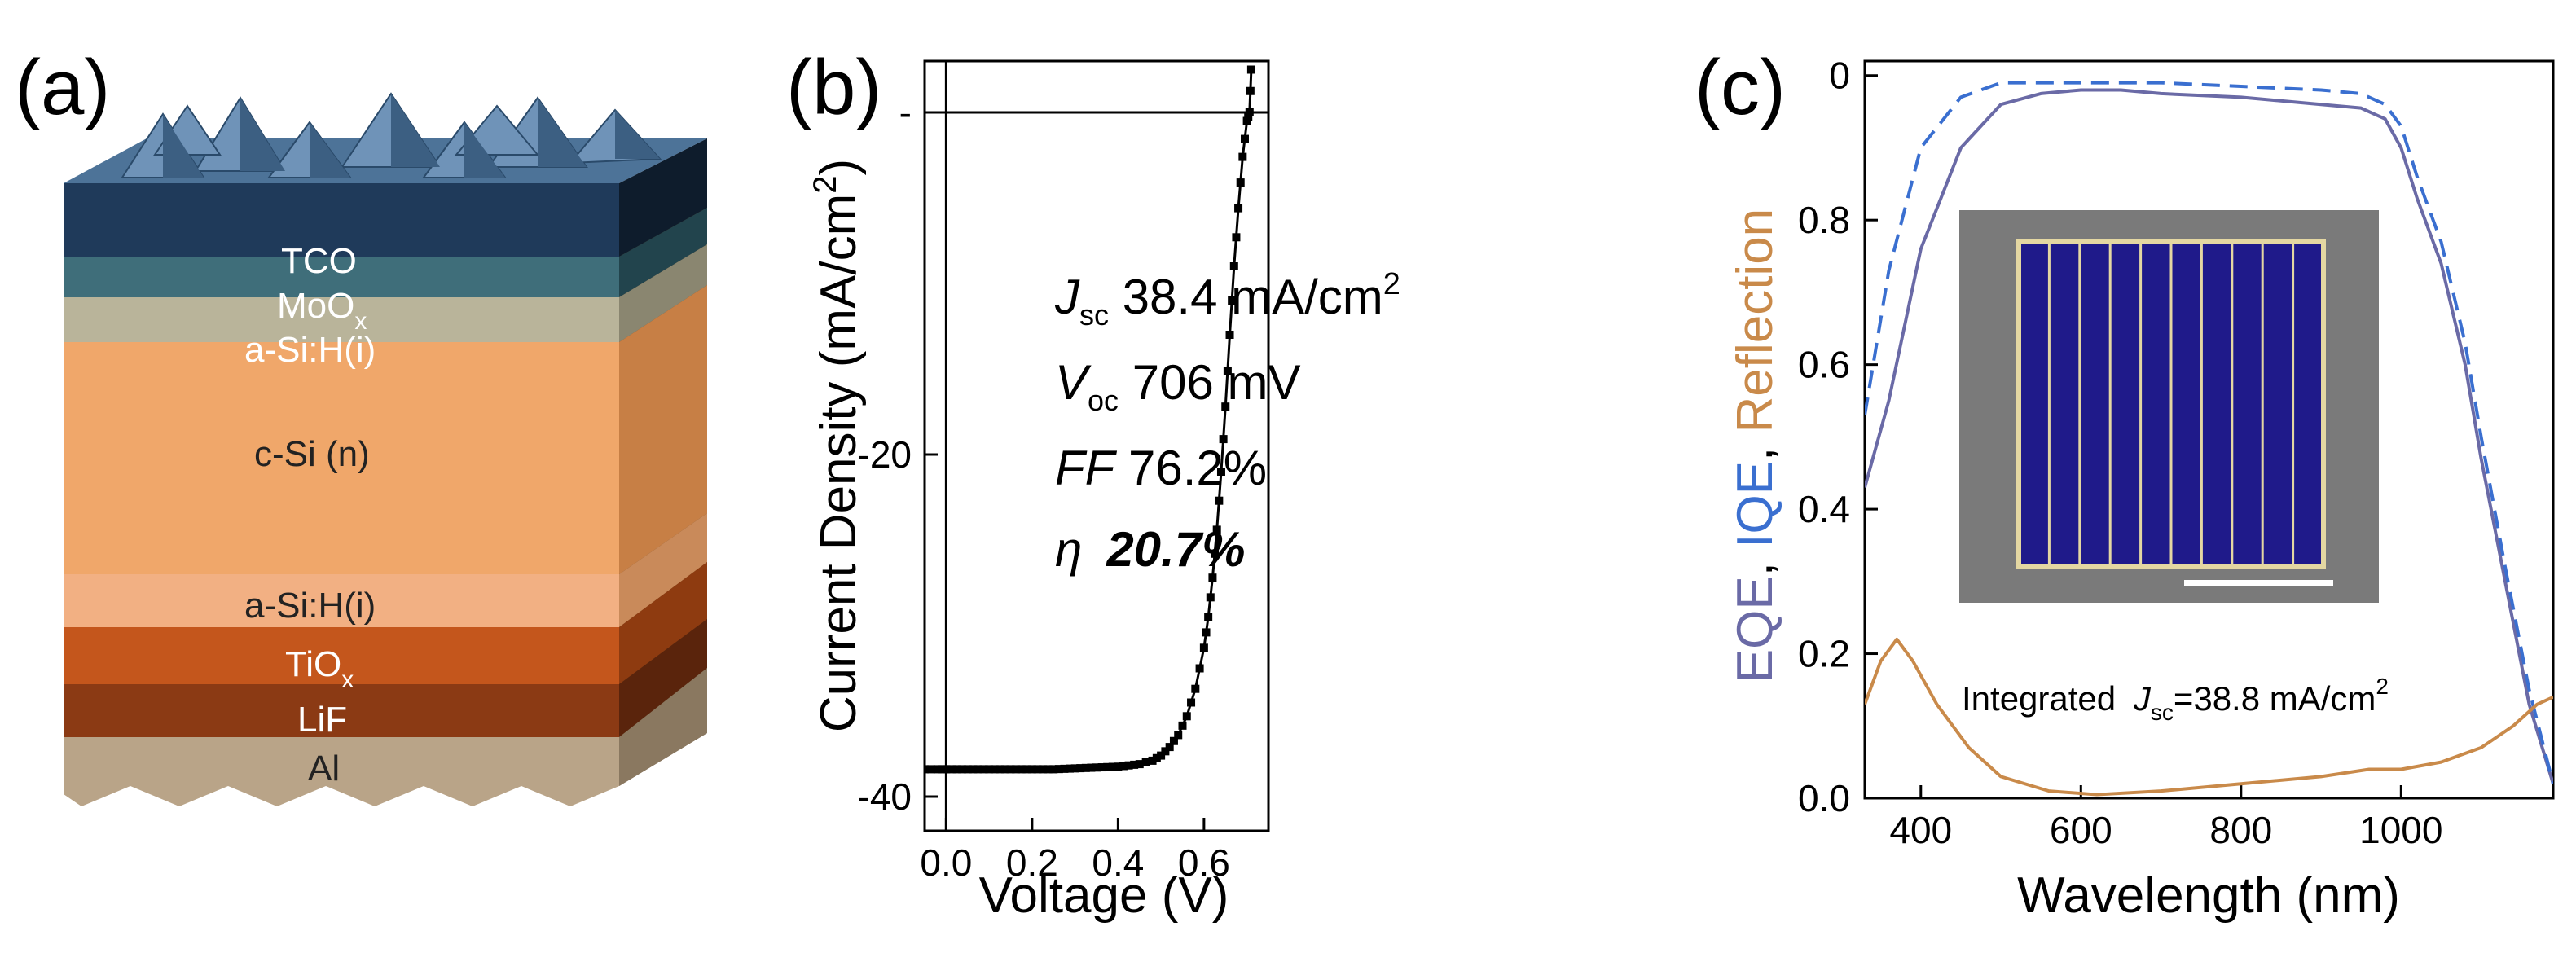 Image resolution: width=2576 pixels, height=953 pixels. I want to click on y-tick-label: 0.4, so click(1824, 509).